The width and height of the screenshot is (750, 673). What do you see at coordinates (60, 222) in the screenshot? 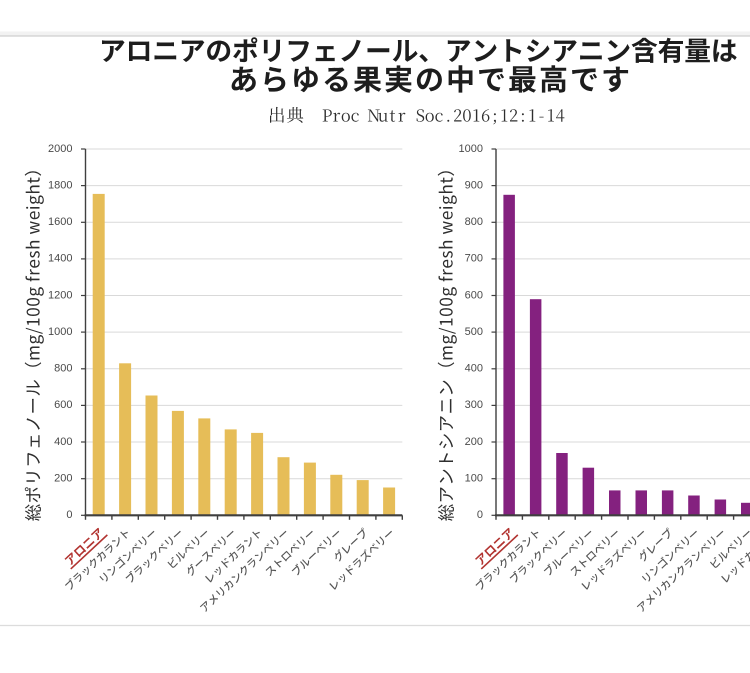
I see `svg-text: 1600` at bounding box center [60, 222].